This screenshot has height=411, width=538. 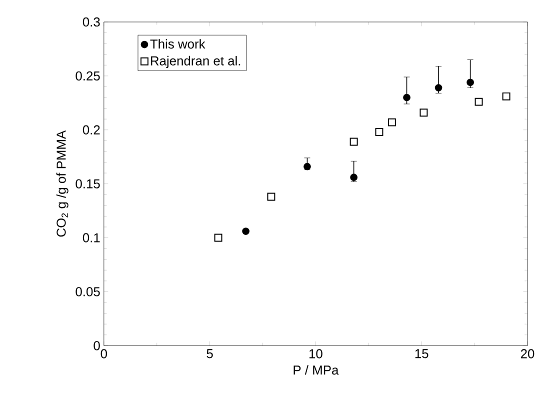 I want to click on x-tick-label: 5, so click(x=209, y=353).